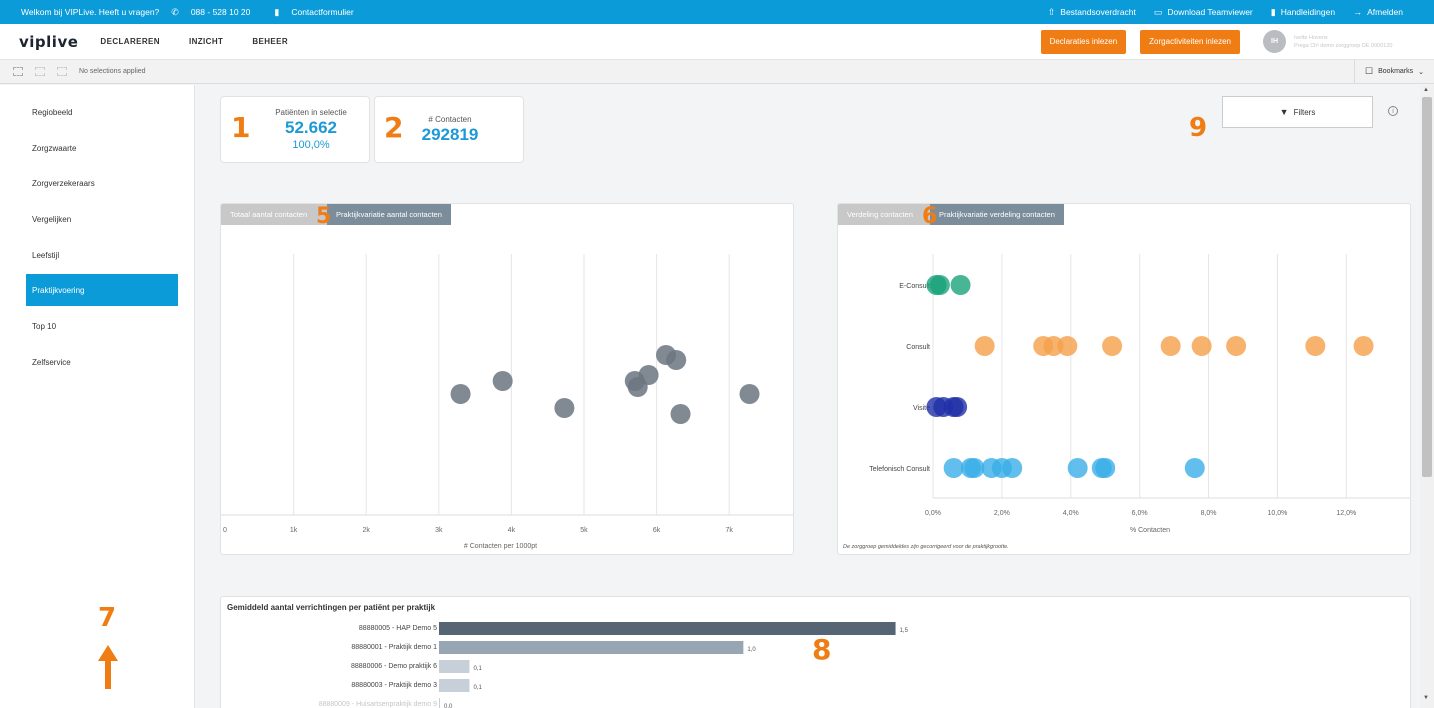  I want to click on info-icon: i, so click(1393, 111).